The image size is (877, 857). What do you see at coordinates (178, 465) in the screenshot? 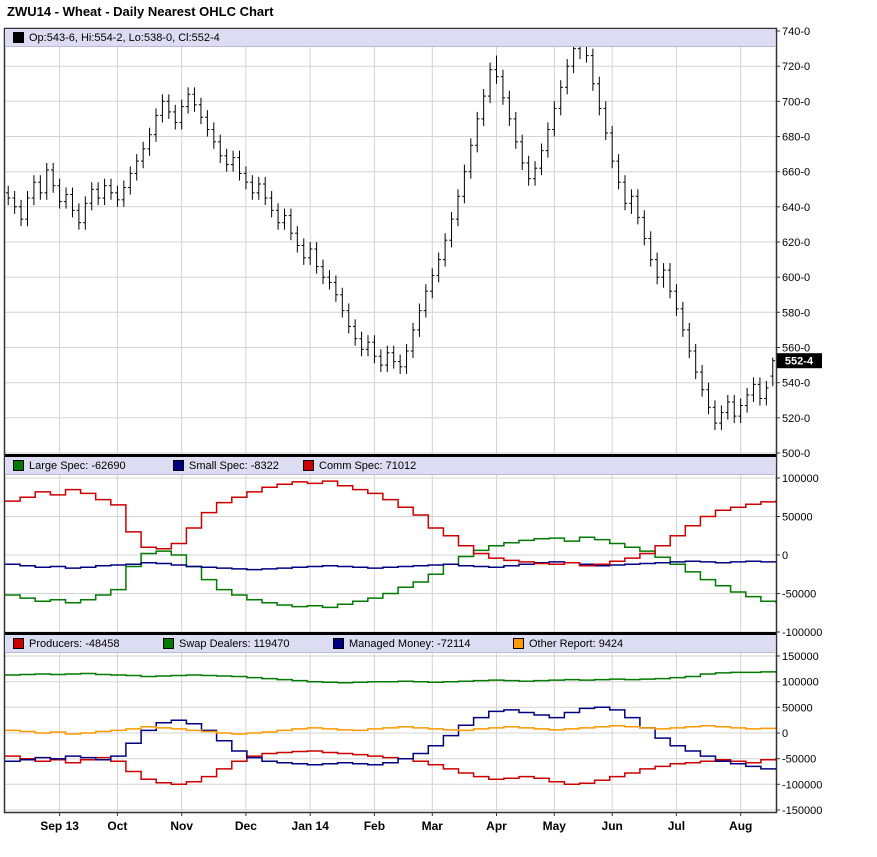
I see `small-spec-swatch` at bounding box center [178, 465].